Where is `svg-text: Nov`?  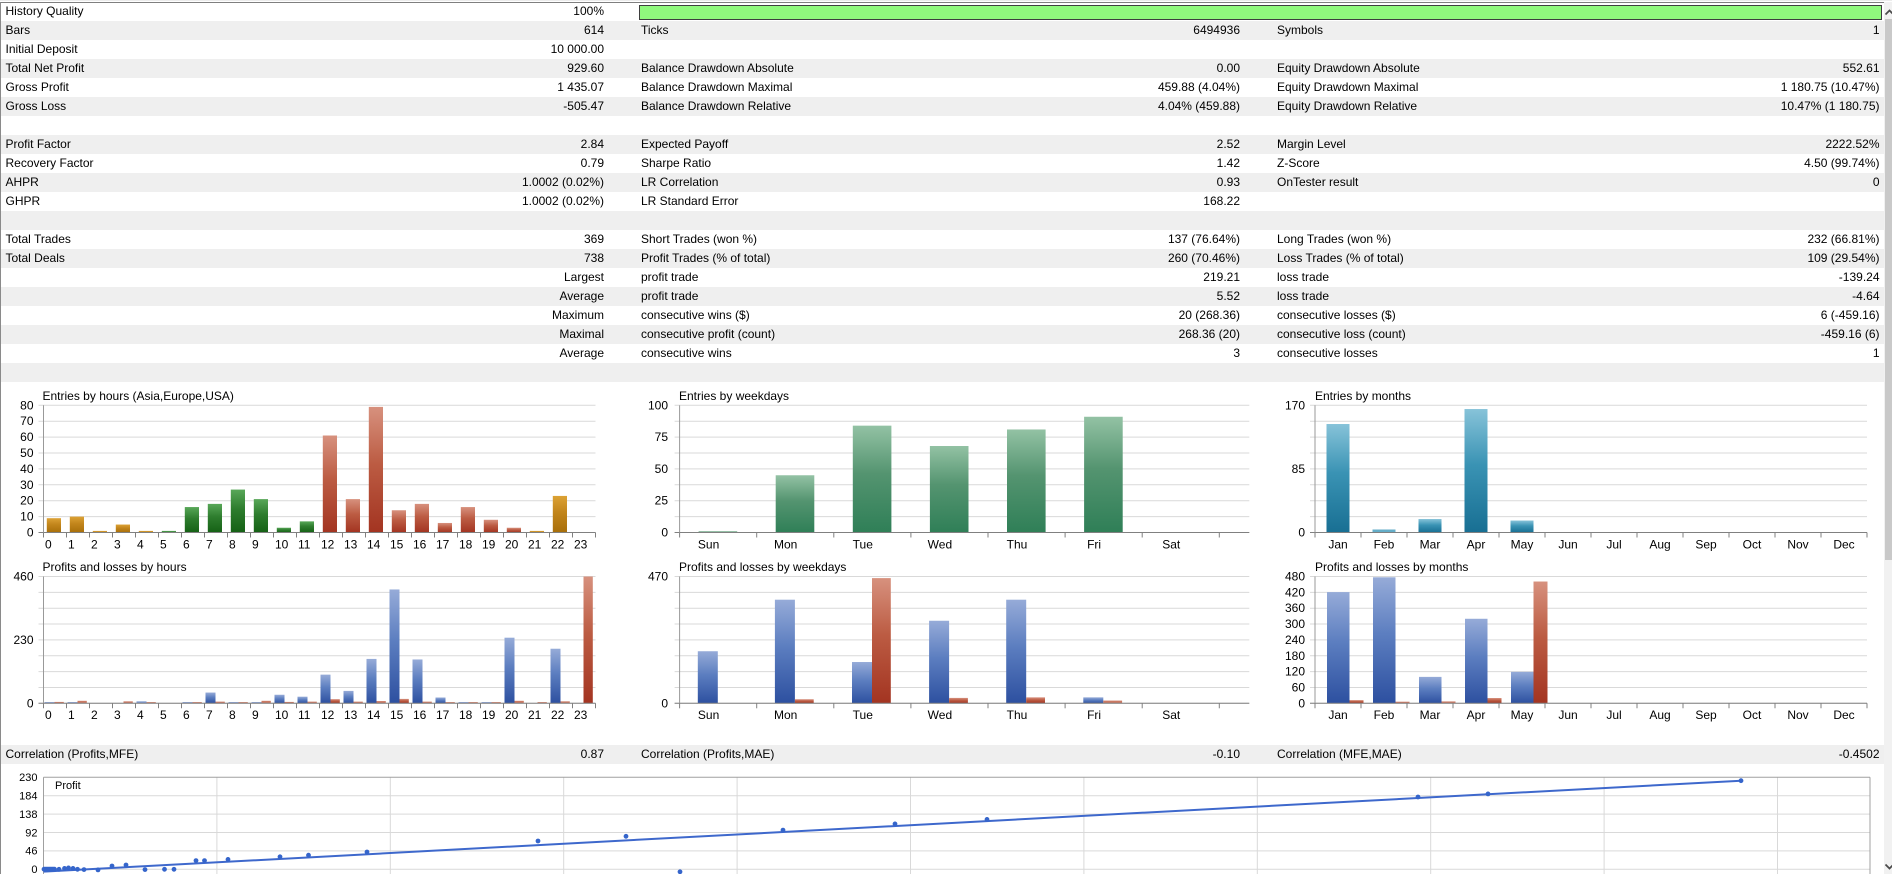 svg-text: Nov is located at coordinates (1797, 545).